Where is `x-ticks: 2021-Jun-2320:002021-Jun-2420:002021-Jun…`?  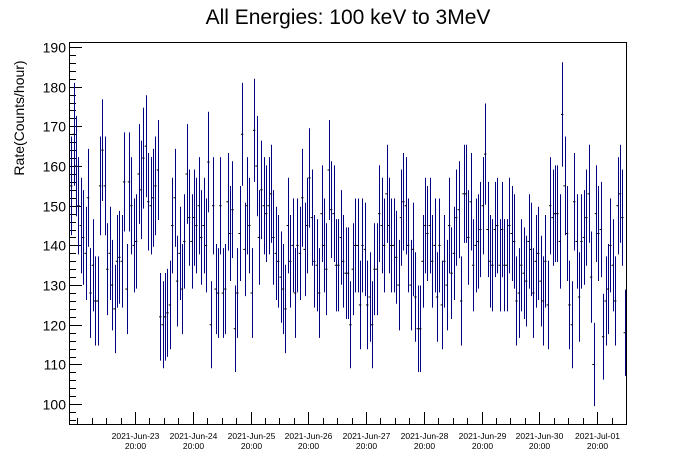
x-ticks: 2021-Jun-2320:002021-Jun-2420:002021-Jun… is located at coordinates (348, 431).